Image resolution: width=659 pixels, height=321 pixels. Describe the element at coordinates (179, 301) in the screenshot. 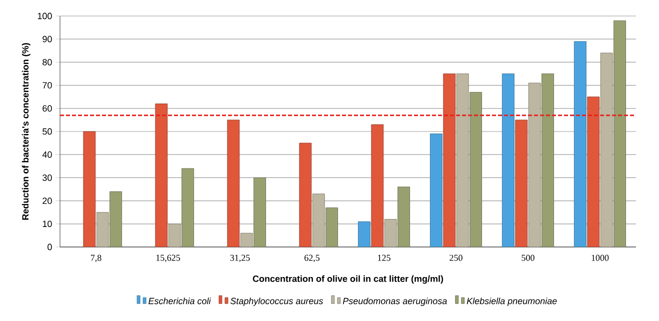

I see `legend-label: Escherichia coli` at that location.